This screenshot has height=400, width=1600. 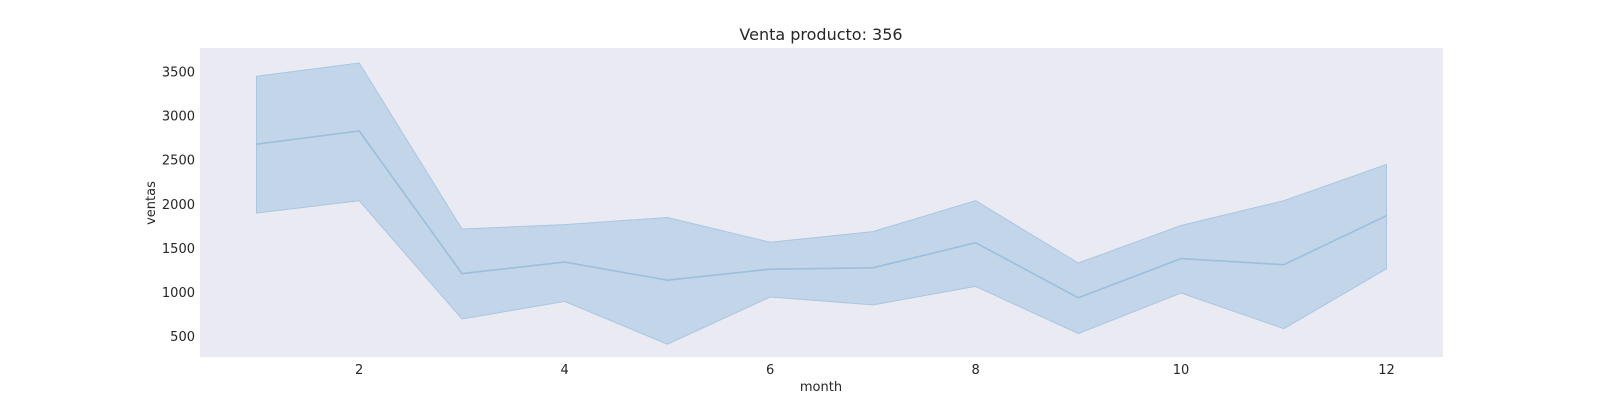 I want to click on x-tick-label: 2, so click(x=359, y=370).